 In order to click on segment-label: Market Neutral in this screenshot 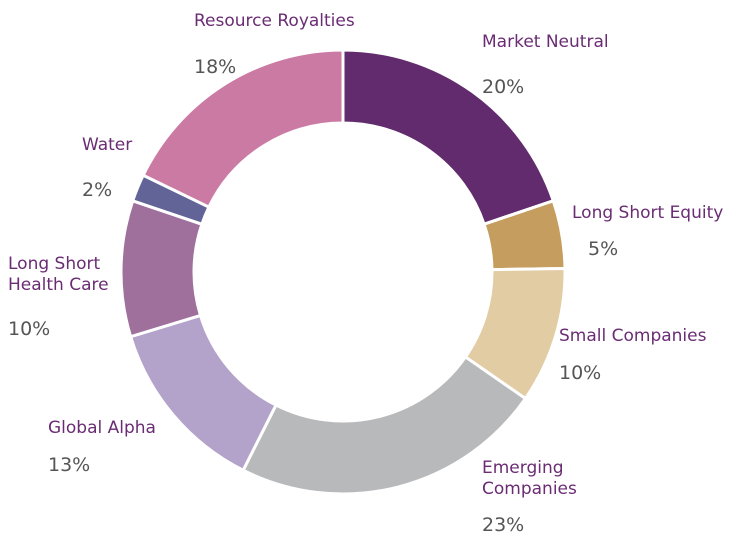, I will do `click(545, 42)`.